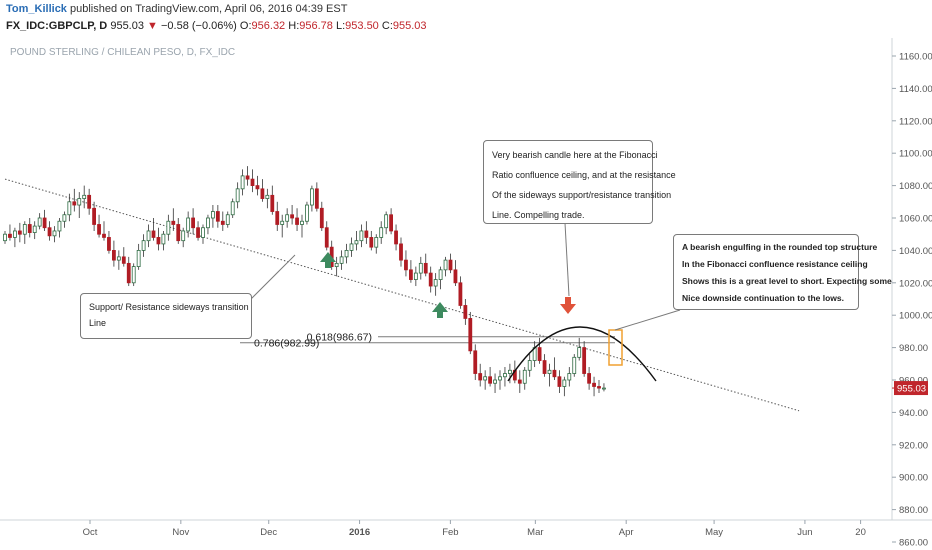 The width and height of the screenshot is (932, 550). Describe the element at coordinates (915, 219) in the screenshot. I see `y-tick-label: 1060.00` at that location.